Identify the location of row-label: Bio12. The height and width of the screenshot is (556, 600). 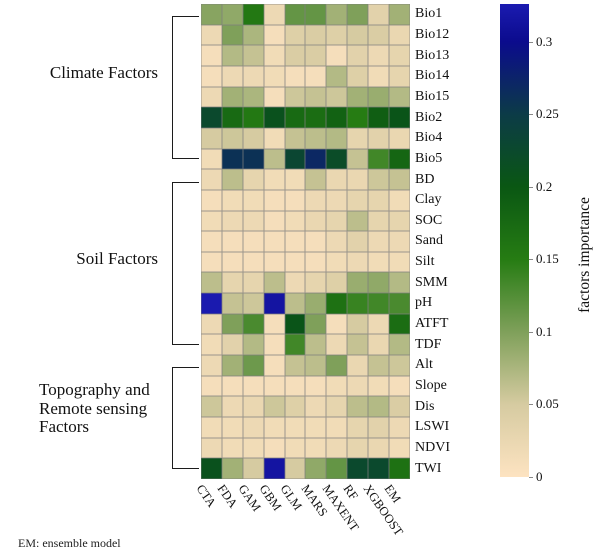
(432, 34).